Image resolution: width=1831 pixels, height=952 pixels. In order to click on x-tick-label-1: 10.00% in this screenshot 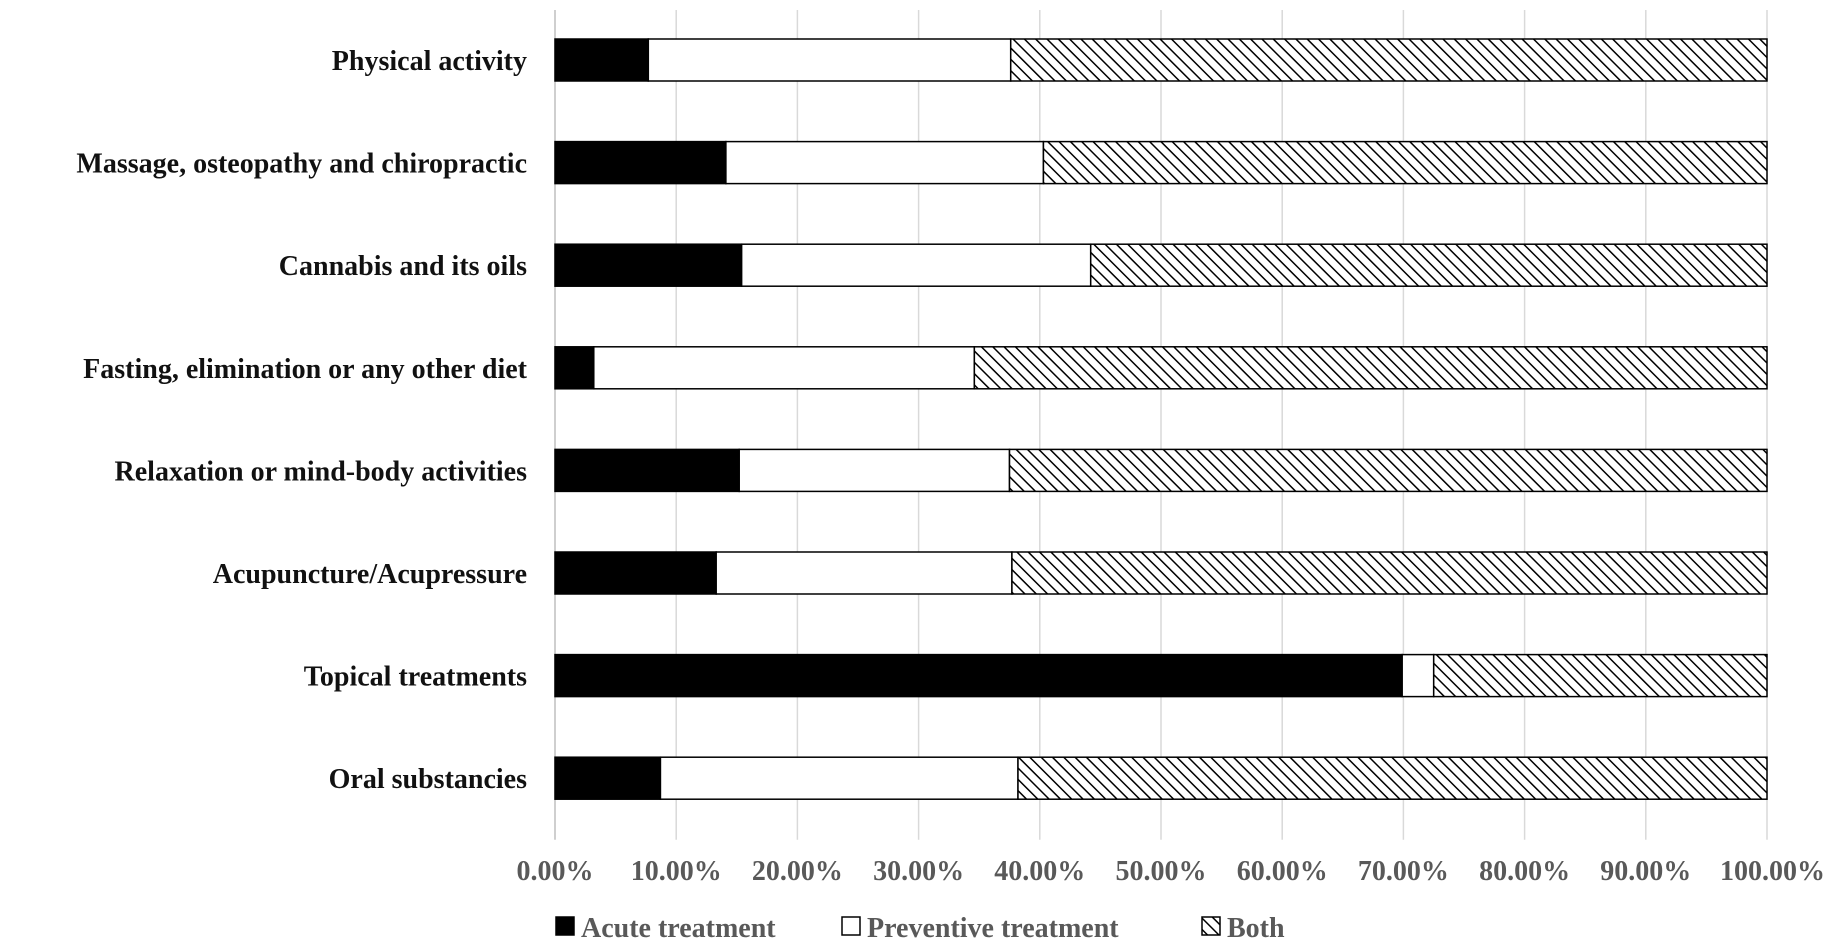, I will do `click(676, 871)`.